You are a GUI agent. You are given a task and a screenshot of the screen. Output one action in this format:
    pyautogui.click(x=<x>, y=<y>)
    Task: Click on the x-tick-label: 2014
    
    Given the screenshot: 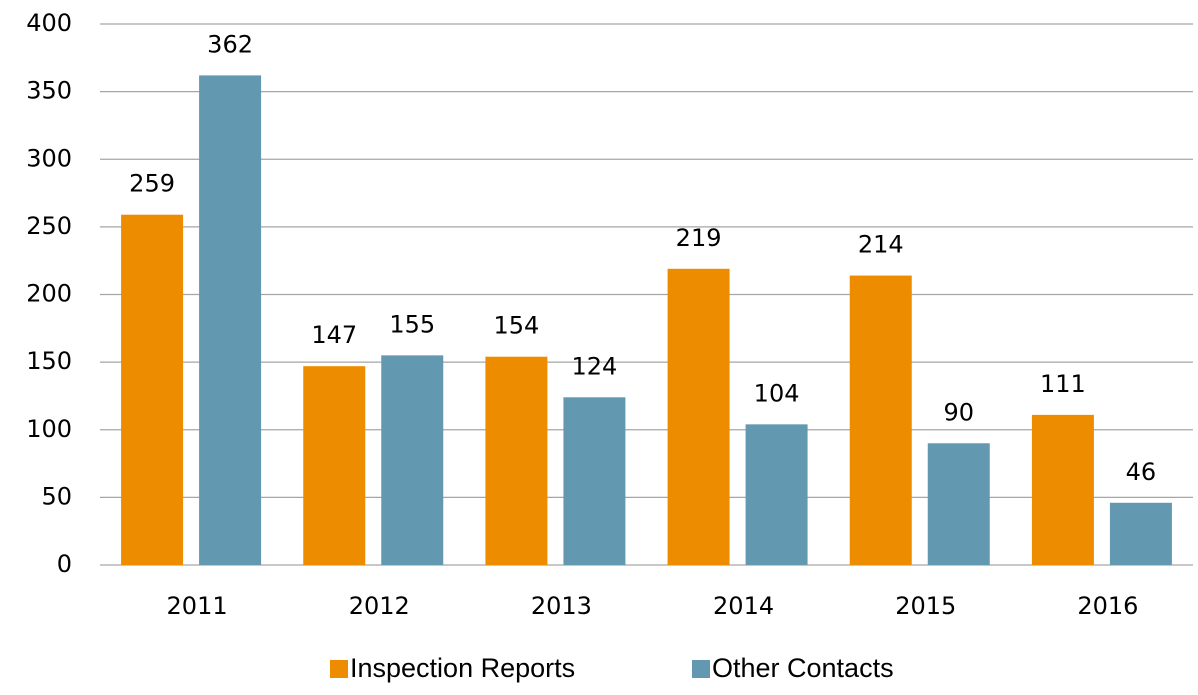 What is the action you would take?
    pyautogui.click(x=743, y=606)
    